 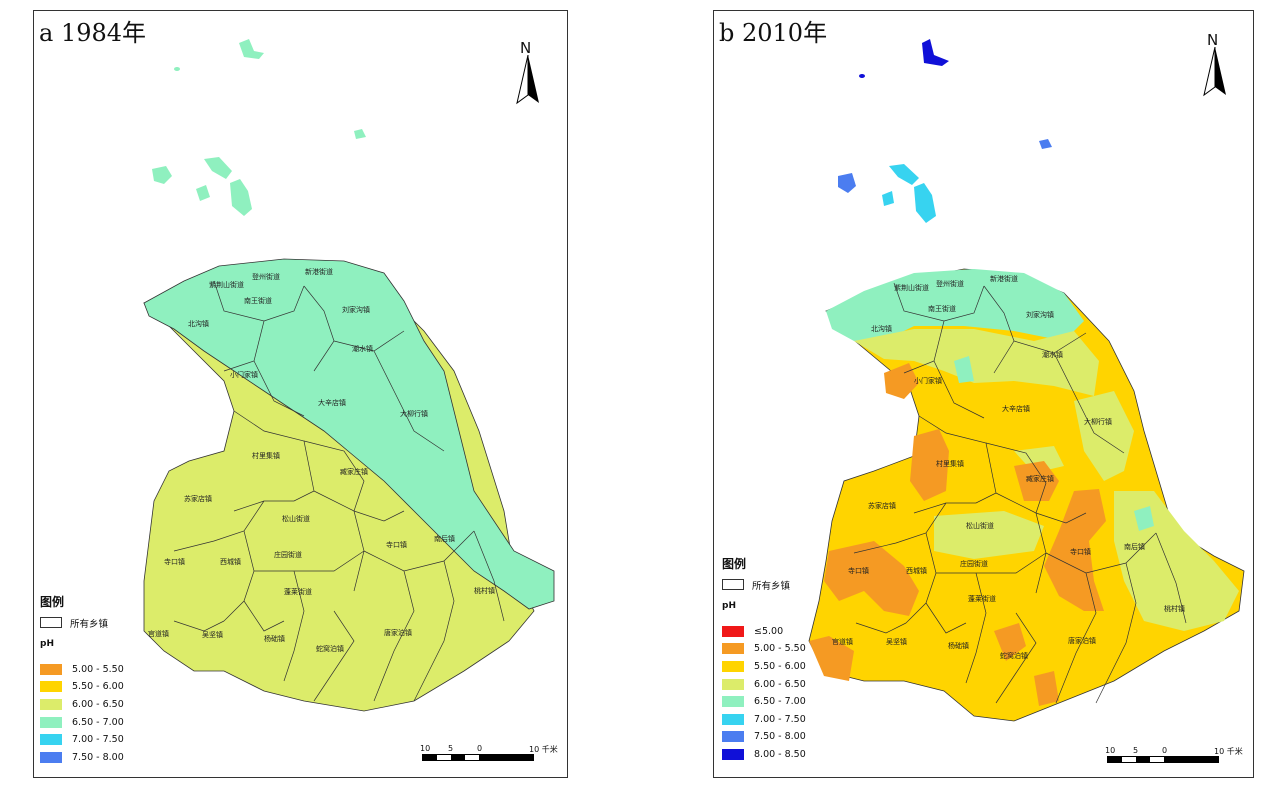 What do you see at coordinates (98, 687) in the screenshot?
I see `legend-label: 5.50 - 6.00` at bounding box center [98, 687].